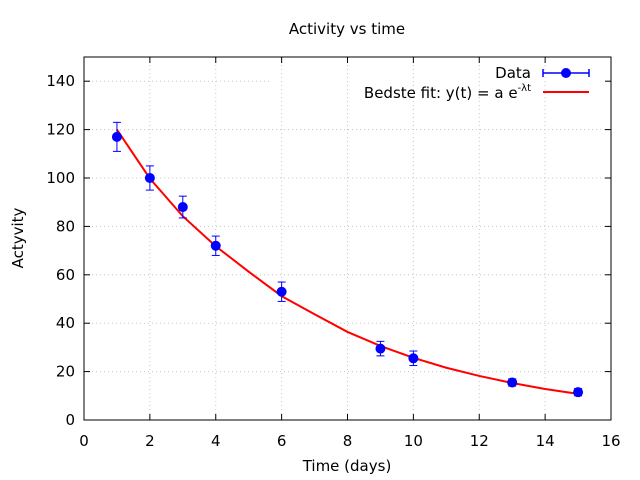 The image size is (640, 480). I want to click on x-tick-label: 10, so click(413, 441).